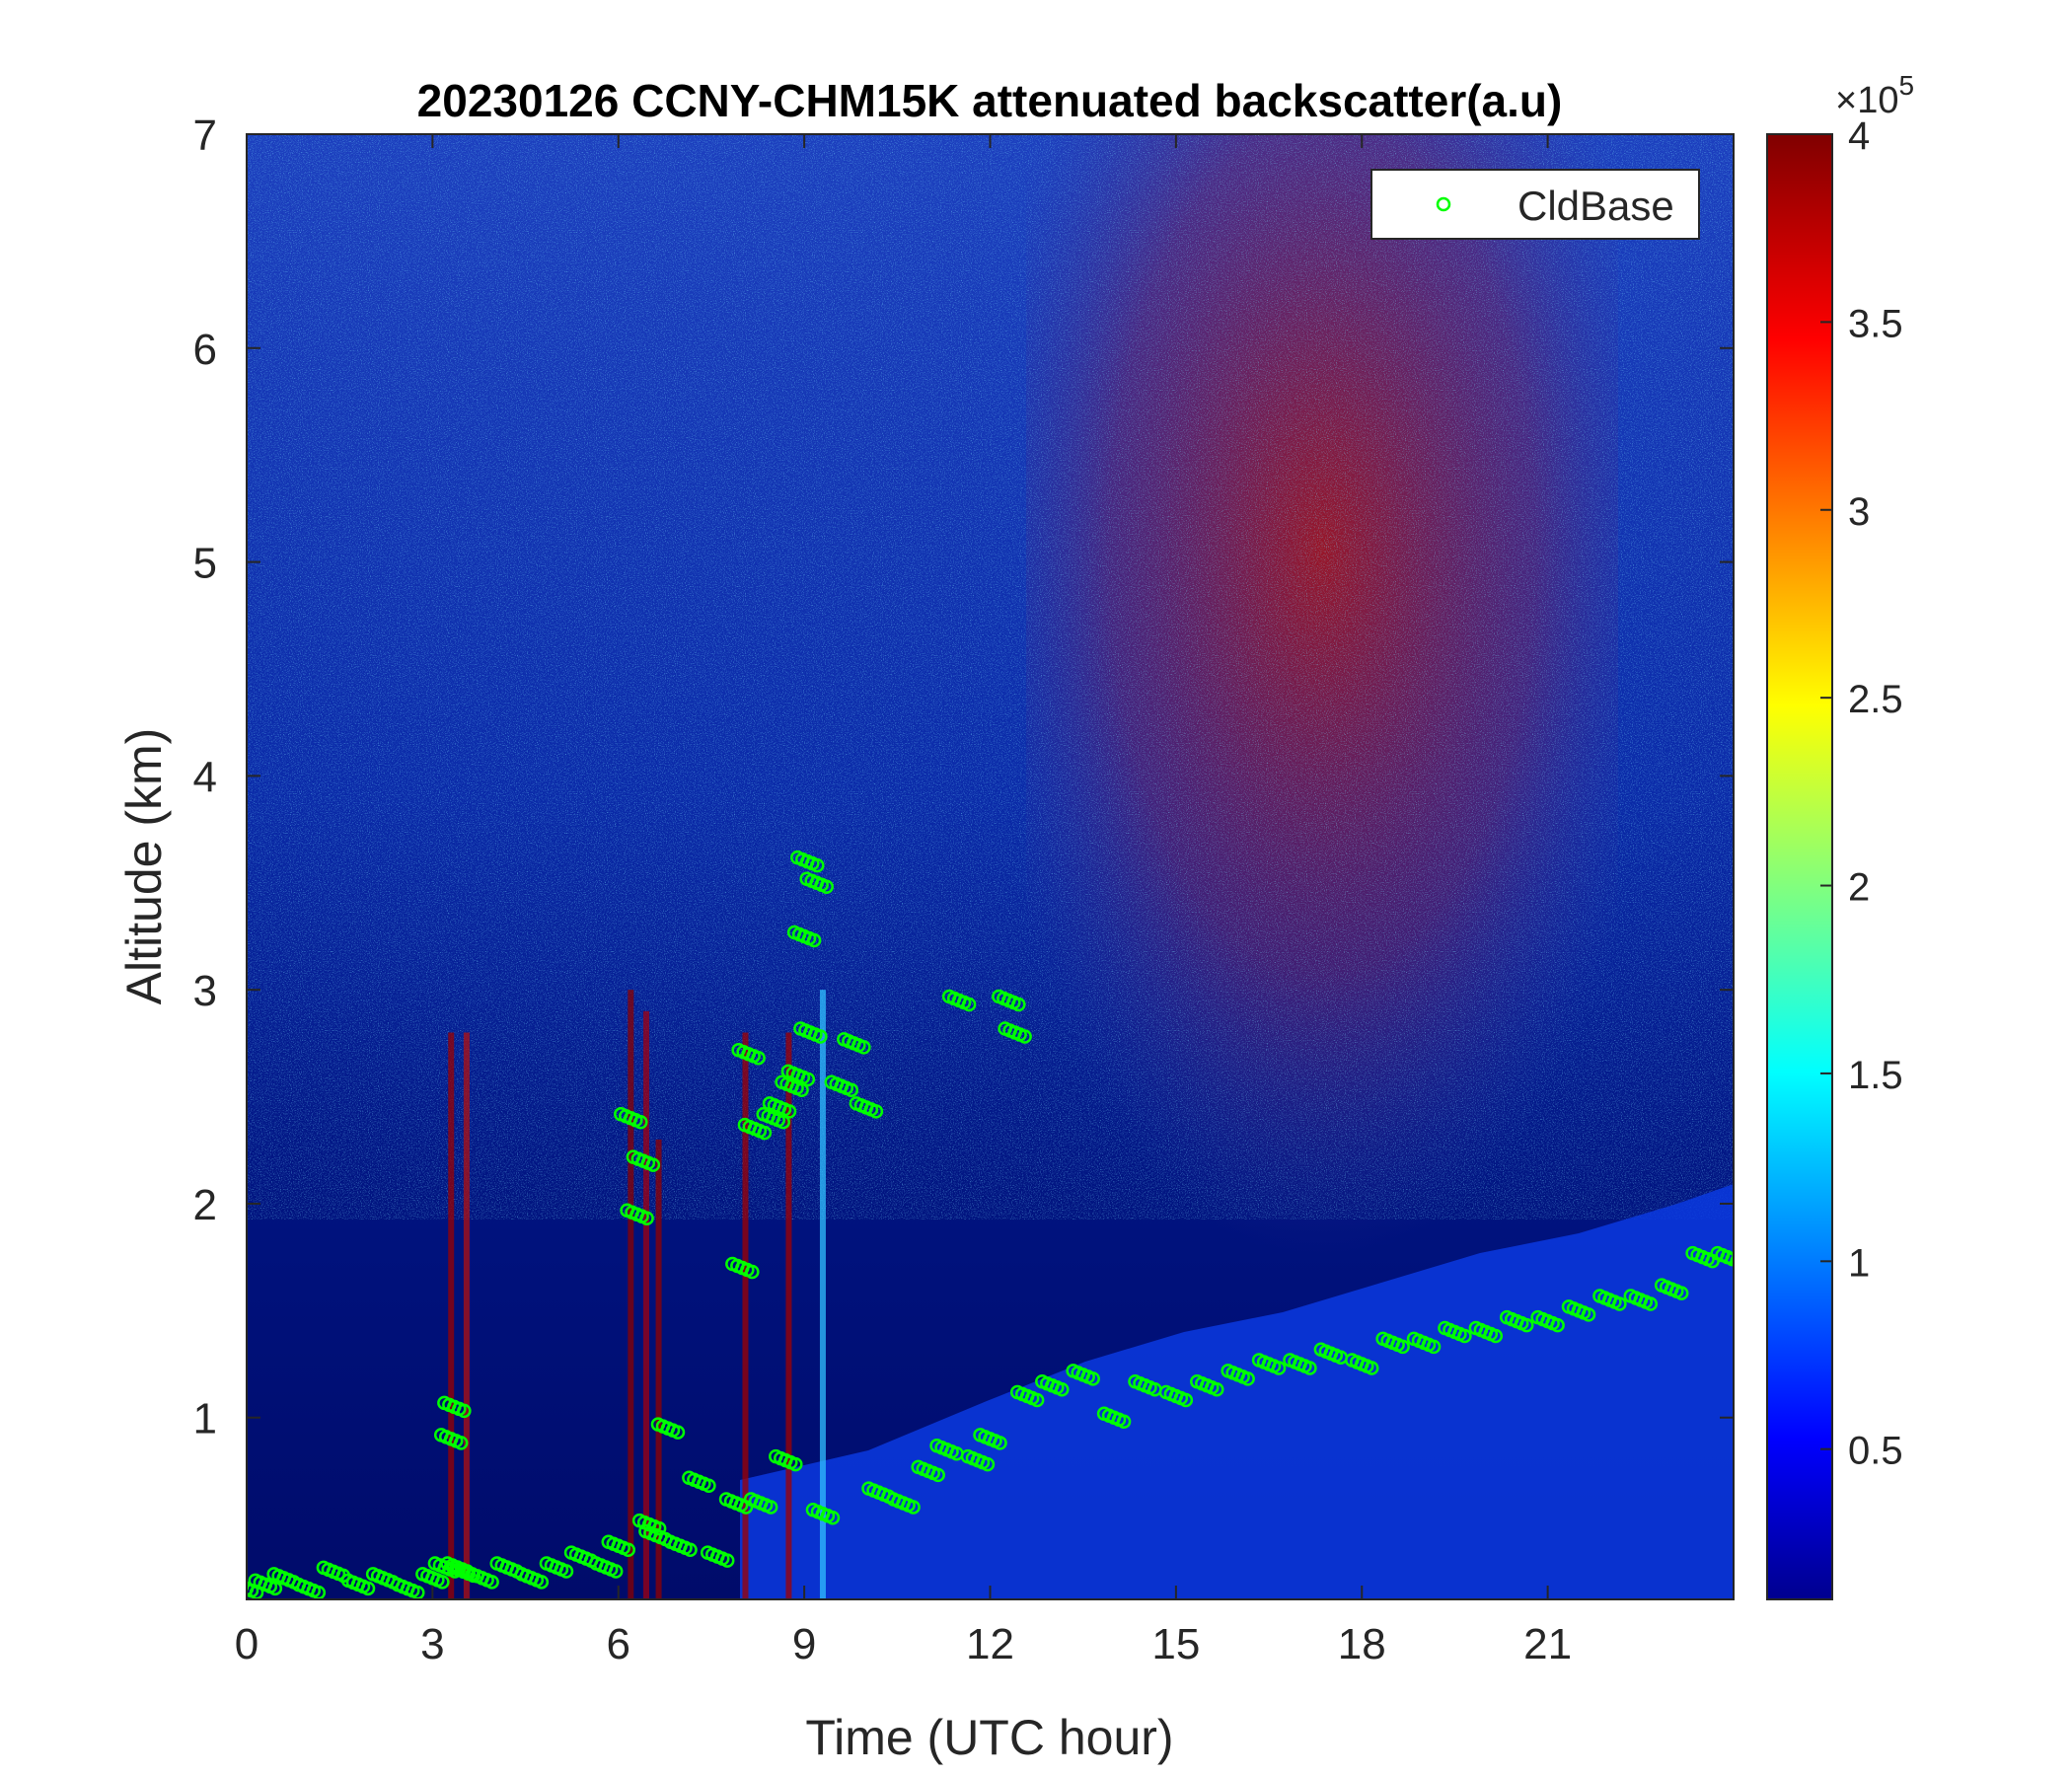 The width and height of the screenshot is (2072, 1776). What do you see at coordinates (205, 350) in the screenshot?
I see `y-tick-label: 6` at bounding box center [205, 350].